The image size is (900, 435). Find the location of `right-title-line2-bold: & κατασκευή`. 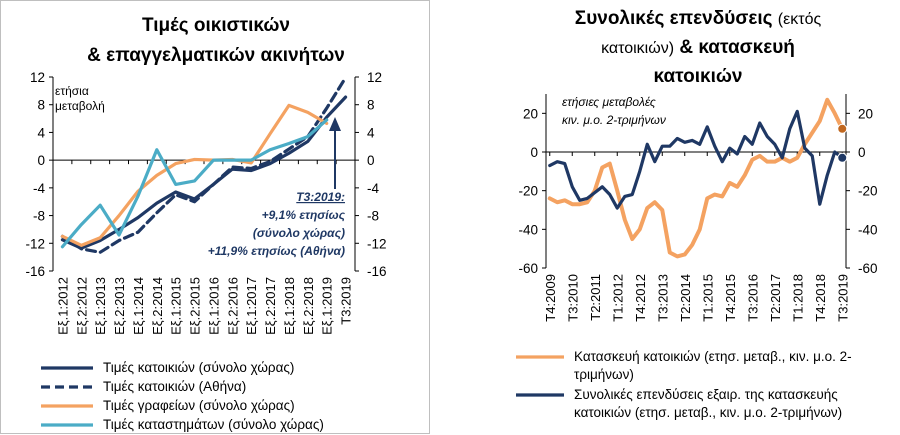

right-title-line2-bold: & κατασκευή is located at coordinates (737, 47).